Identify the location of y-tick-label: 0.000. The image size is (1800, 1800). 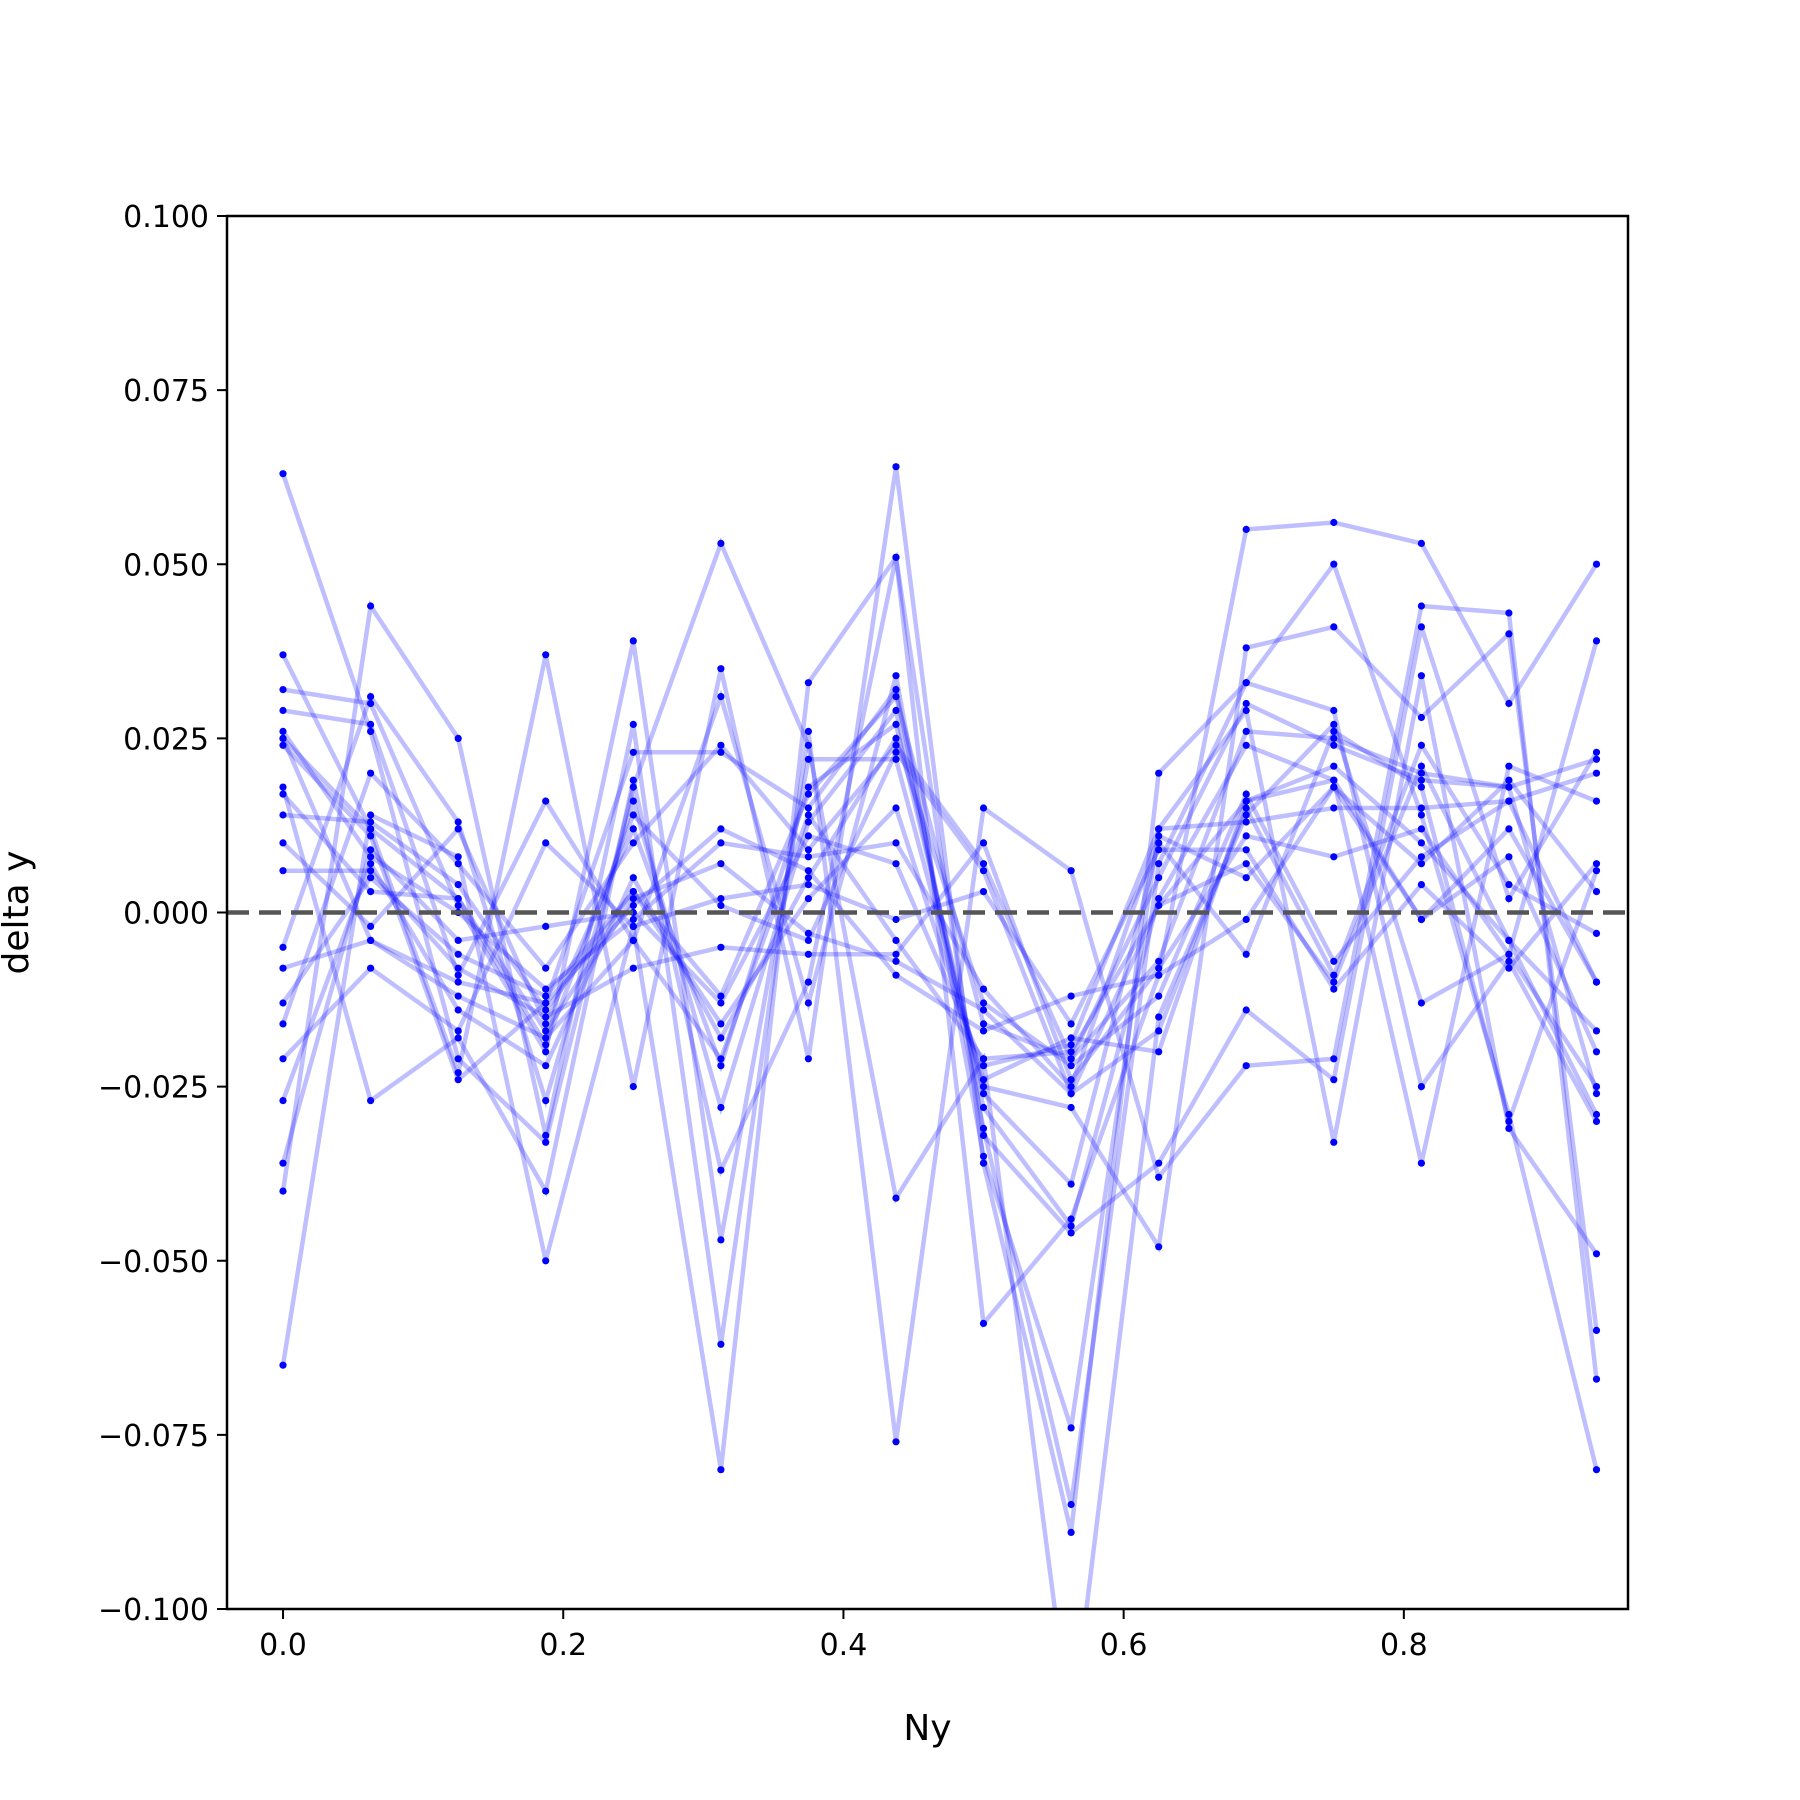
(166, 914).